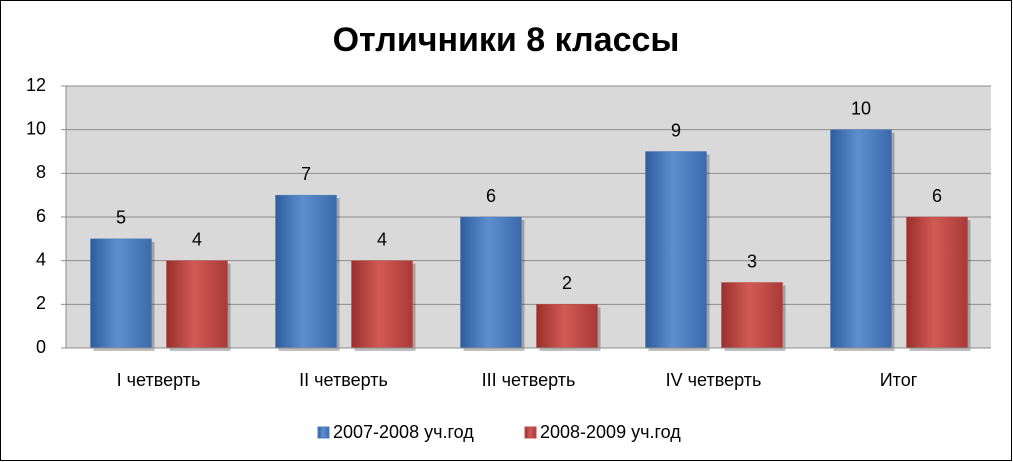 The width and height of the screenshot is (1013, 462). What do you see at coordinates (159, 380) in the screenshot?
I see `x-tick-label: I четверть` at bounding box center [159, 380].